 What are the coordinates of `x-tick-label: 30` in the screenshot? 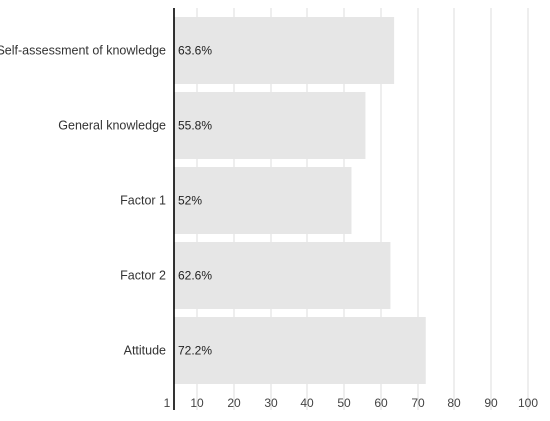 It's located at (271, 403).